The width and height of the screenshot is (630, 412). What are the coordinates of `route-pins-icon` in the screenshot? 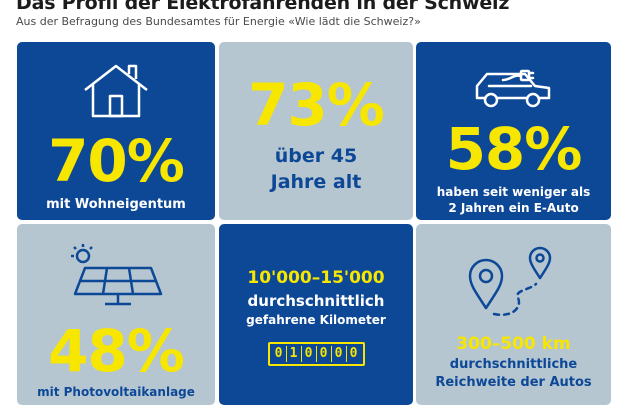 It's located at (509, 281).